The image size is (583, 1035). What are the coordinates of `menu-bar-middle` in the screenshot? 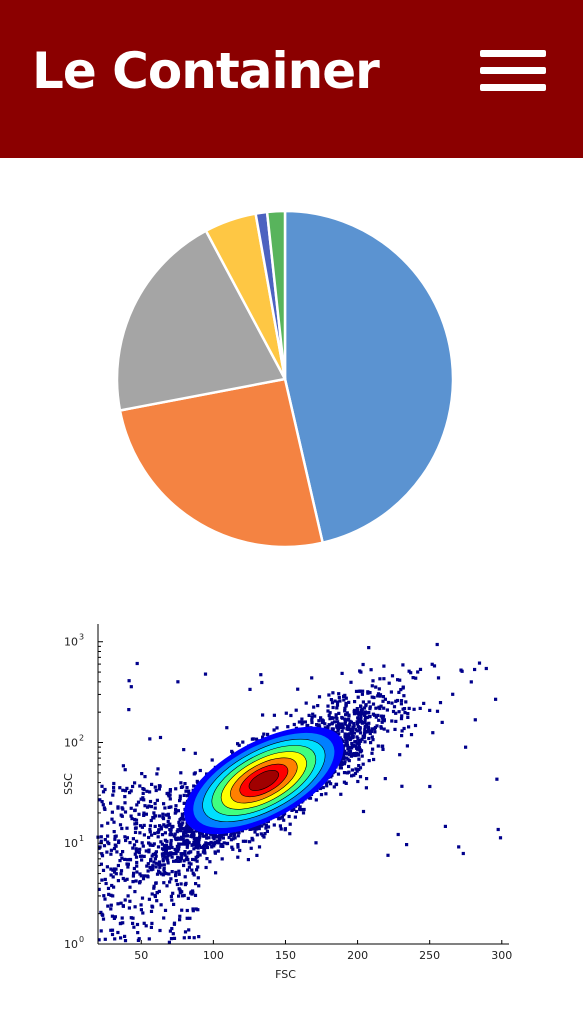 It's located at (513, 70).